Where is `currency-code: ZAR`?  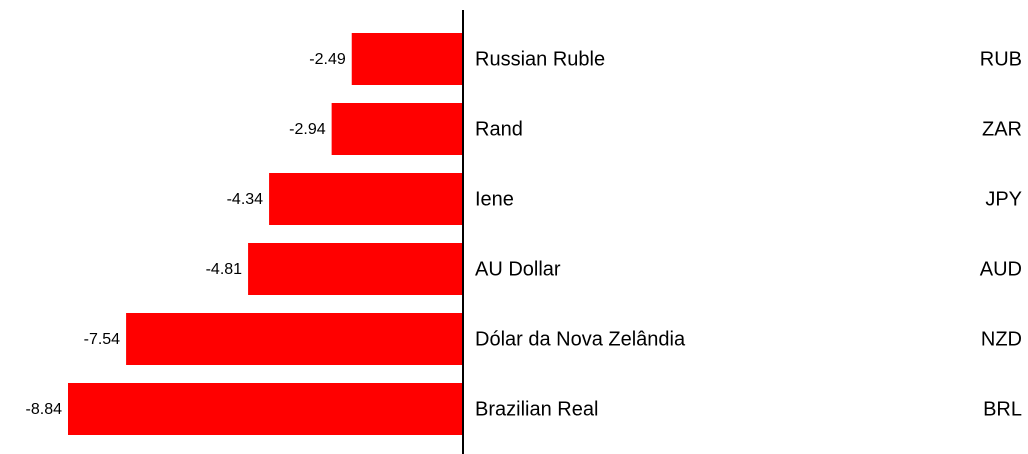
currency-code: ZAR is located at coordinates (1002, 129).